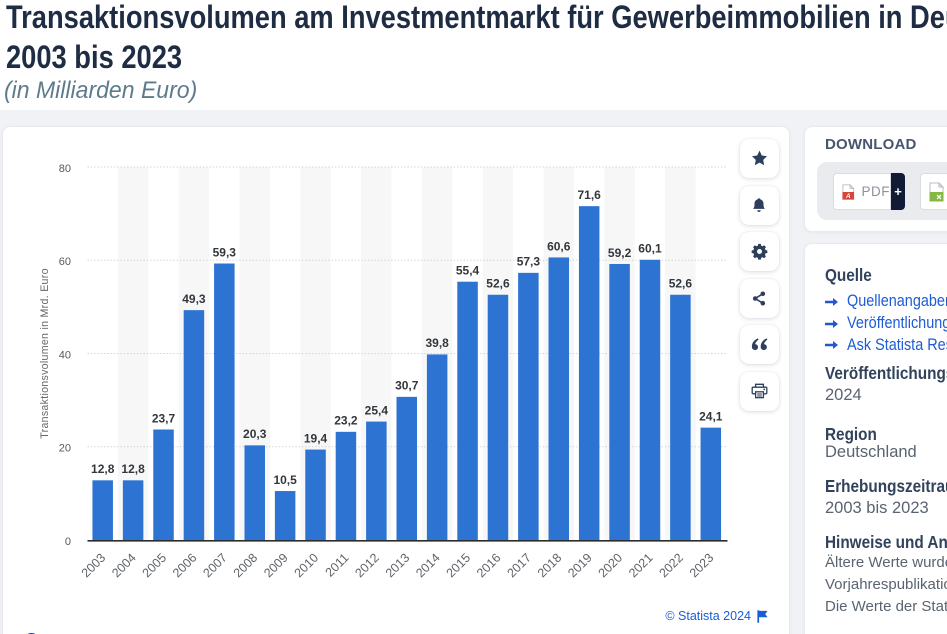  I want to click on svg-text: 2017, so click(519, 566).